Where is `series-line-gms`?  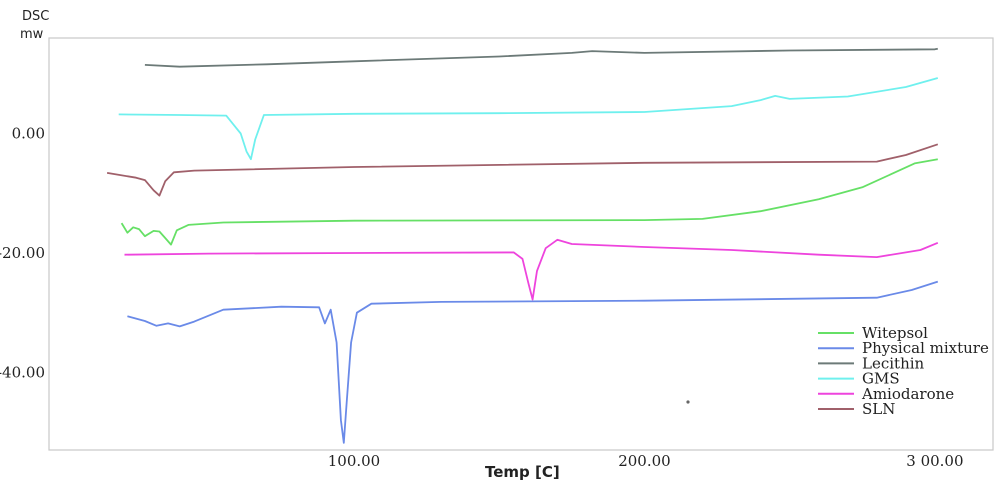 series-line-gms is located at coordinates (528, 119).